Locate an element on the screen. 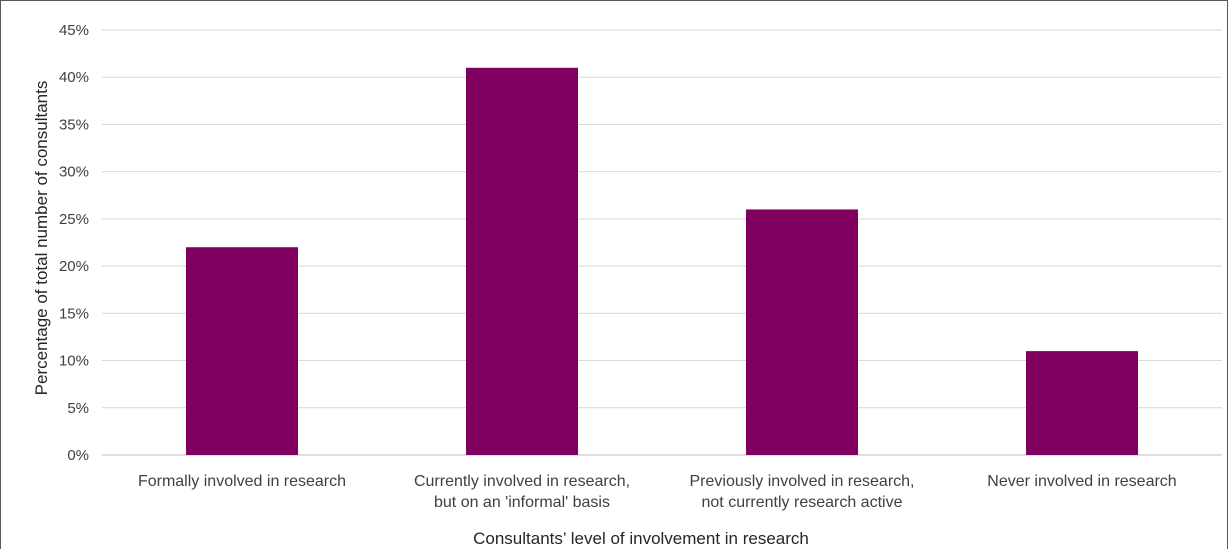  y-tick-label: 35% is located at coordinates (74, 124).